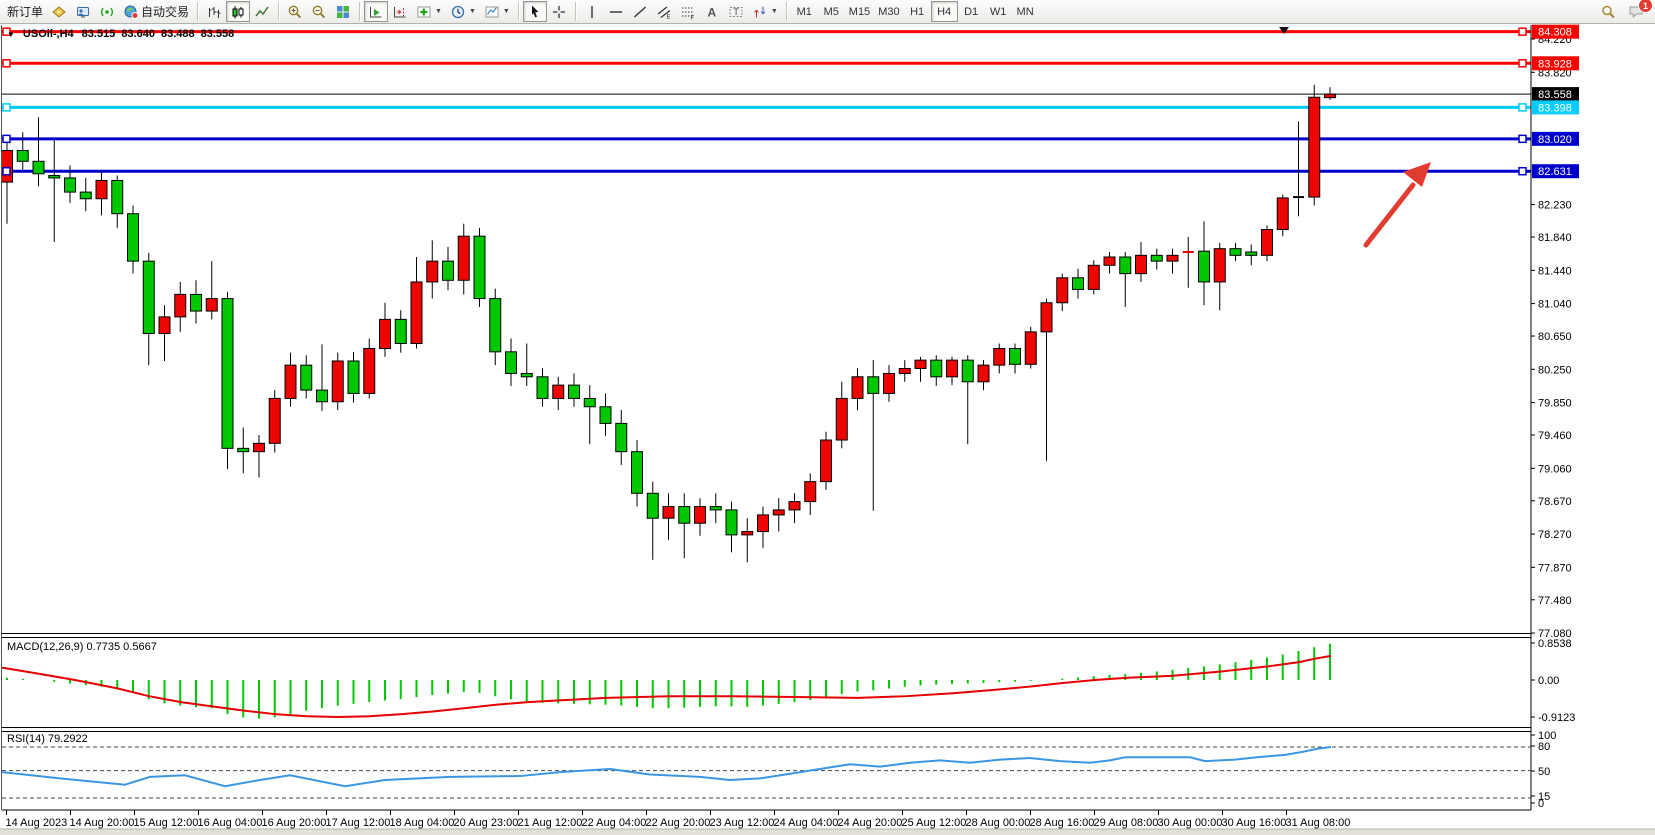  Describe the element at coordinates (429, 11) in the screenshot. I see `indicators-button: ▼` at that location.